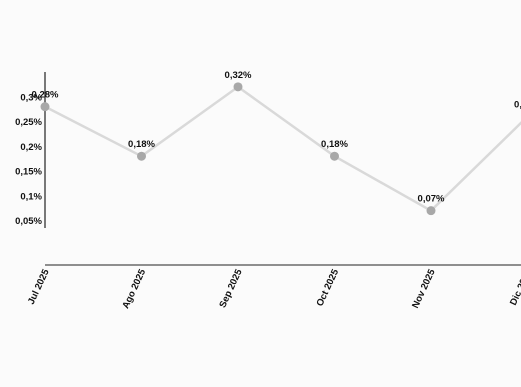  Describe the element at coordinates (424, 288) in the screenshot. I see `x-tick-label: Nov 2025` at that location.